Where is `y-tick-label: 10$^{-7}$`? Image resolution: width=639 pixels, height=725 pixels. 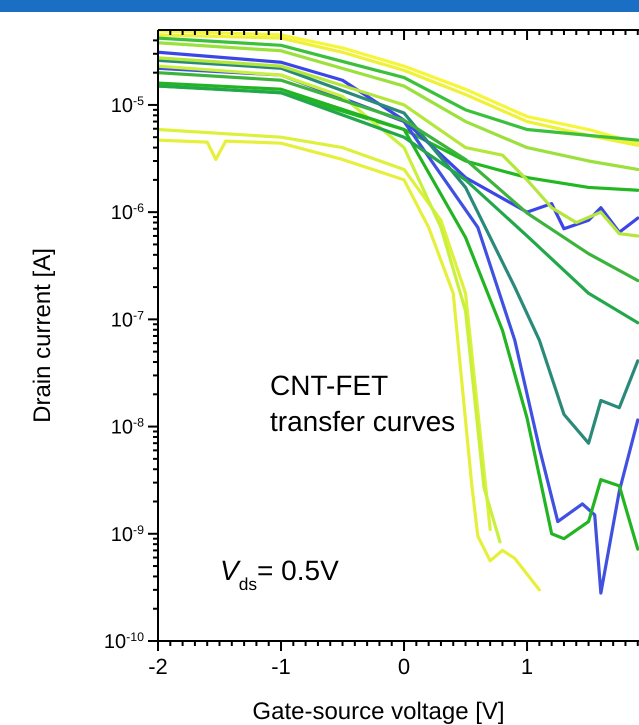
y-tick-label: 10$^{-7}$ is located at coordinates (127, 320).